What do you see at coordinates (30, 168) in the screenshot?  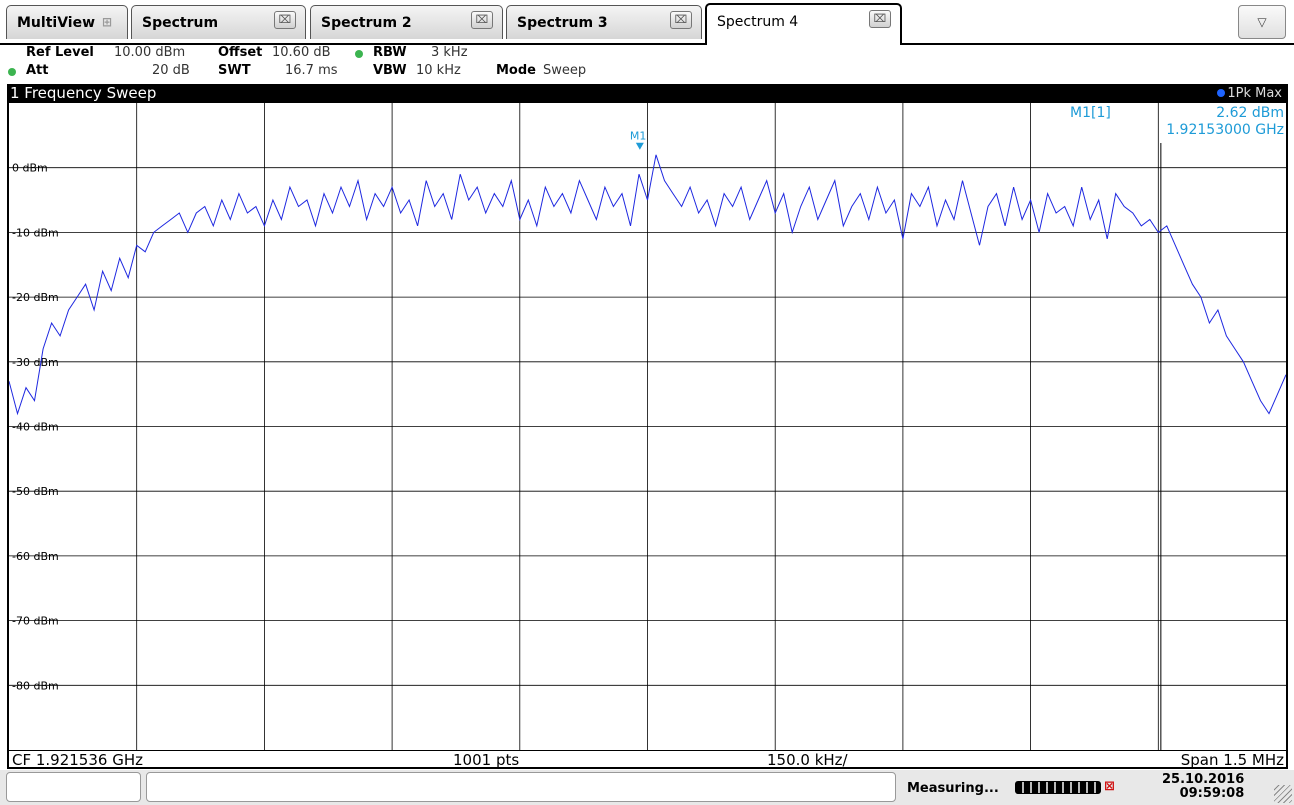 I see `y-tick-label: 0 dBm` at bounding box center [30, 168].